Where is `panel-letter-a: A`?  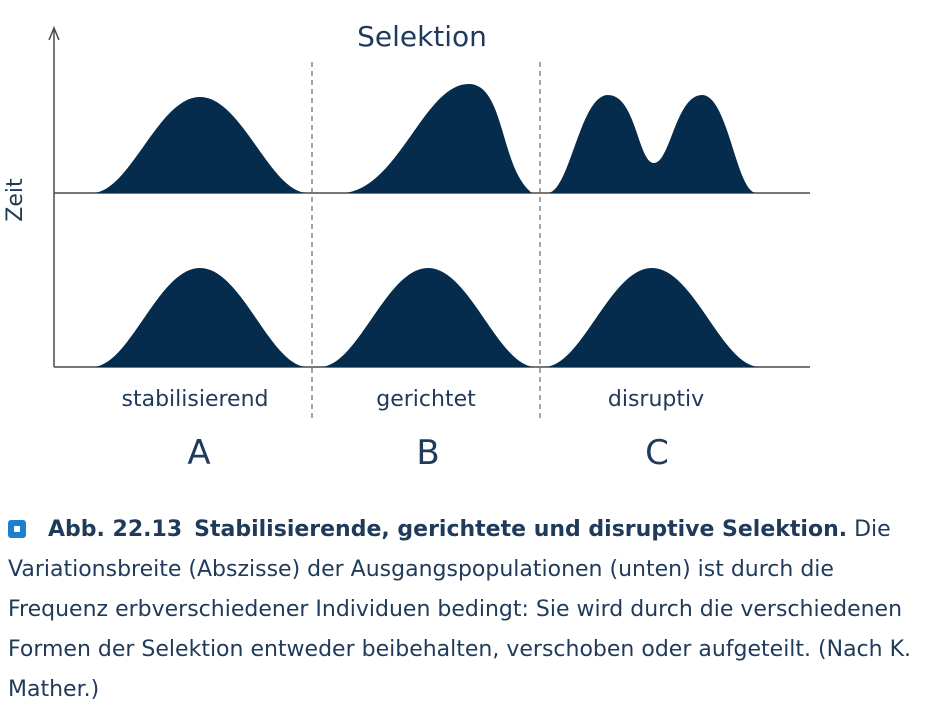
panel-letter-a: A is located at coordinates (198, 453).